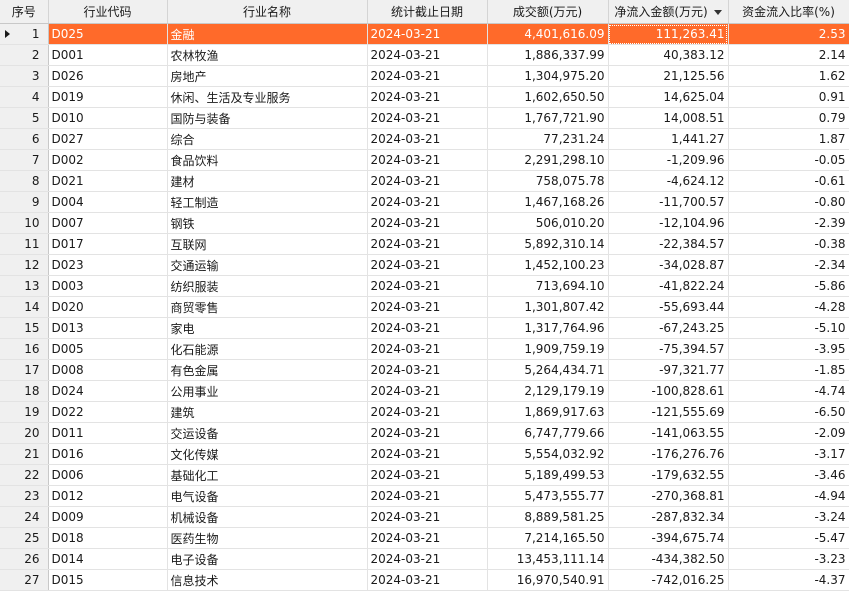  What do you see at coordinates (548, 286) in the screenshot?
I see `turnover-cell: 713,694.10` at bounding box center [548, 286].